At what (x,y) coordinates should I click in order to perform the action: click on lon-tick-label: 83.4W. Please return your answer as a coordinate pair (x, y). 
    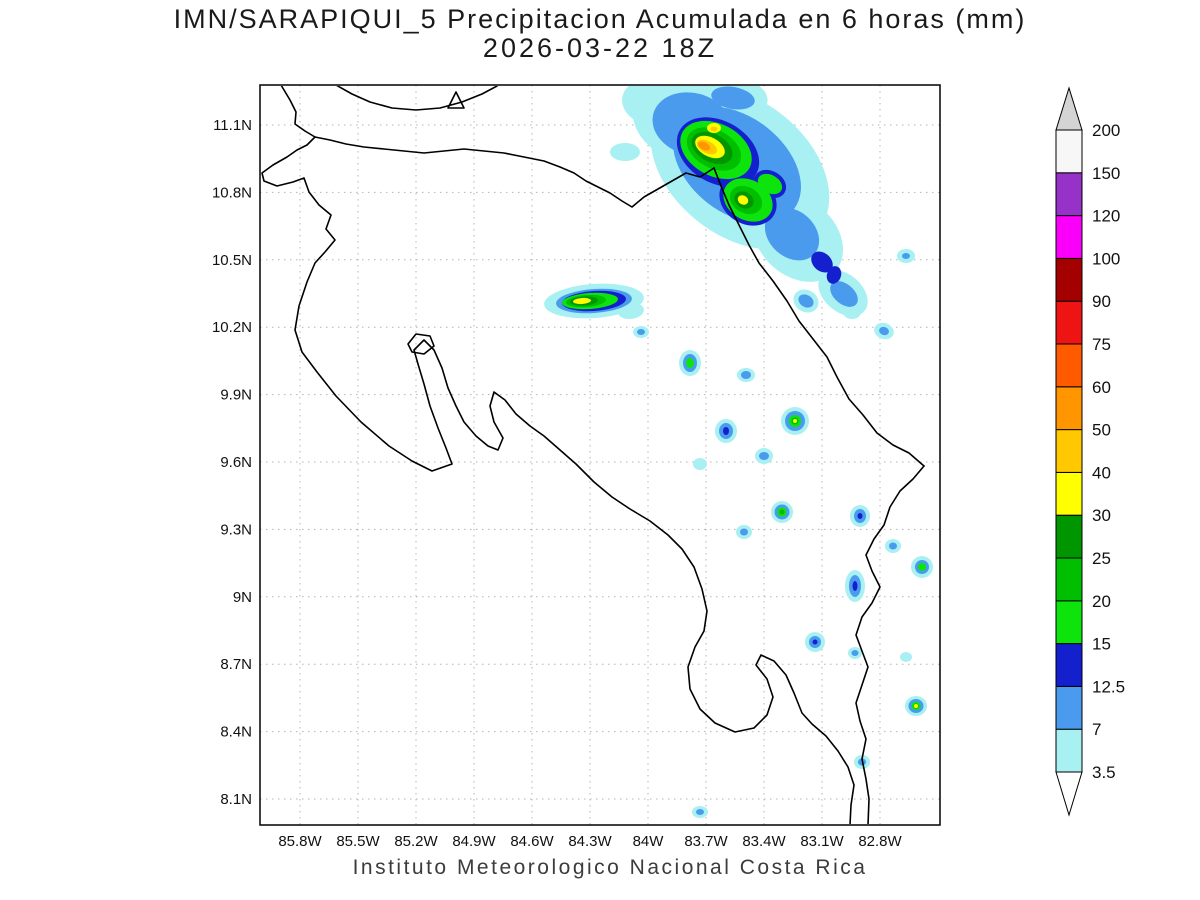
    Looking at the image, I should click on (764, 841).